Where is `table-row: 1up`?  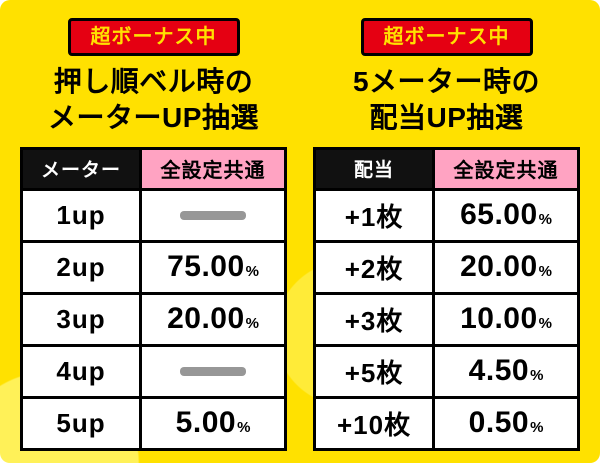
table-row: 1up is located at coordinates (153, 215).